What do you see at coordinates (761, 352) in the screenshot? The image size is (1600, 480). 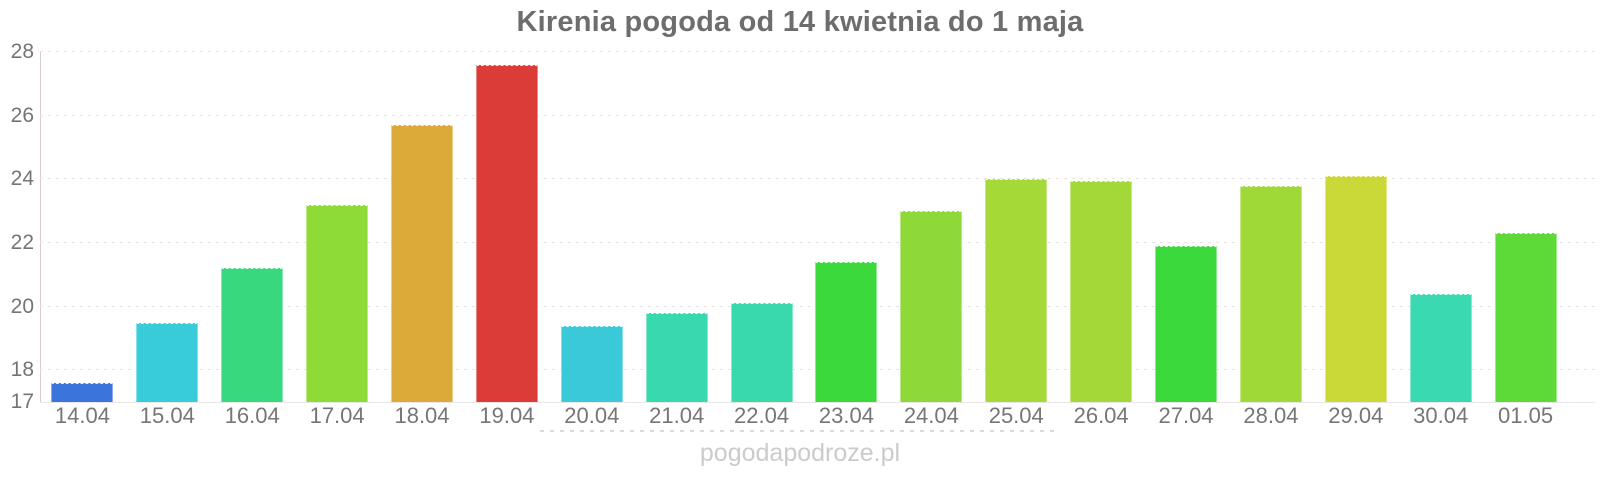 I see `bar-22.04` at bounding box center [761, 352].